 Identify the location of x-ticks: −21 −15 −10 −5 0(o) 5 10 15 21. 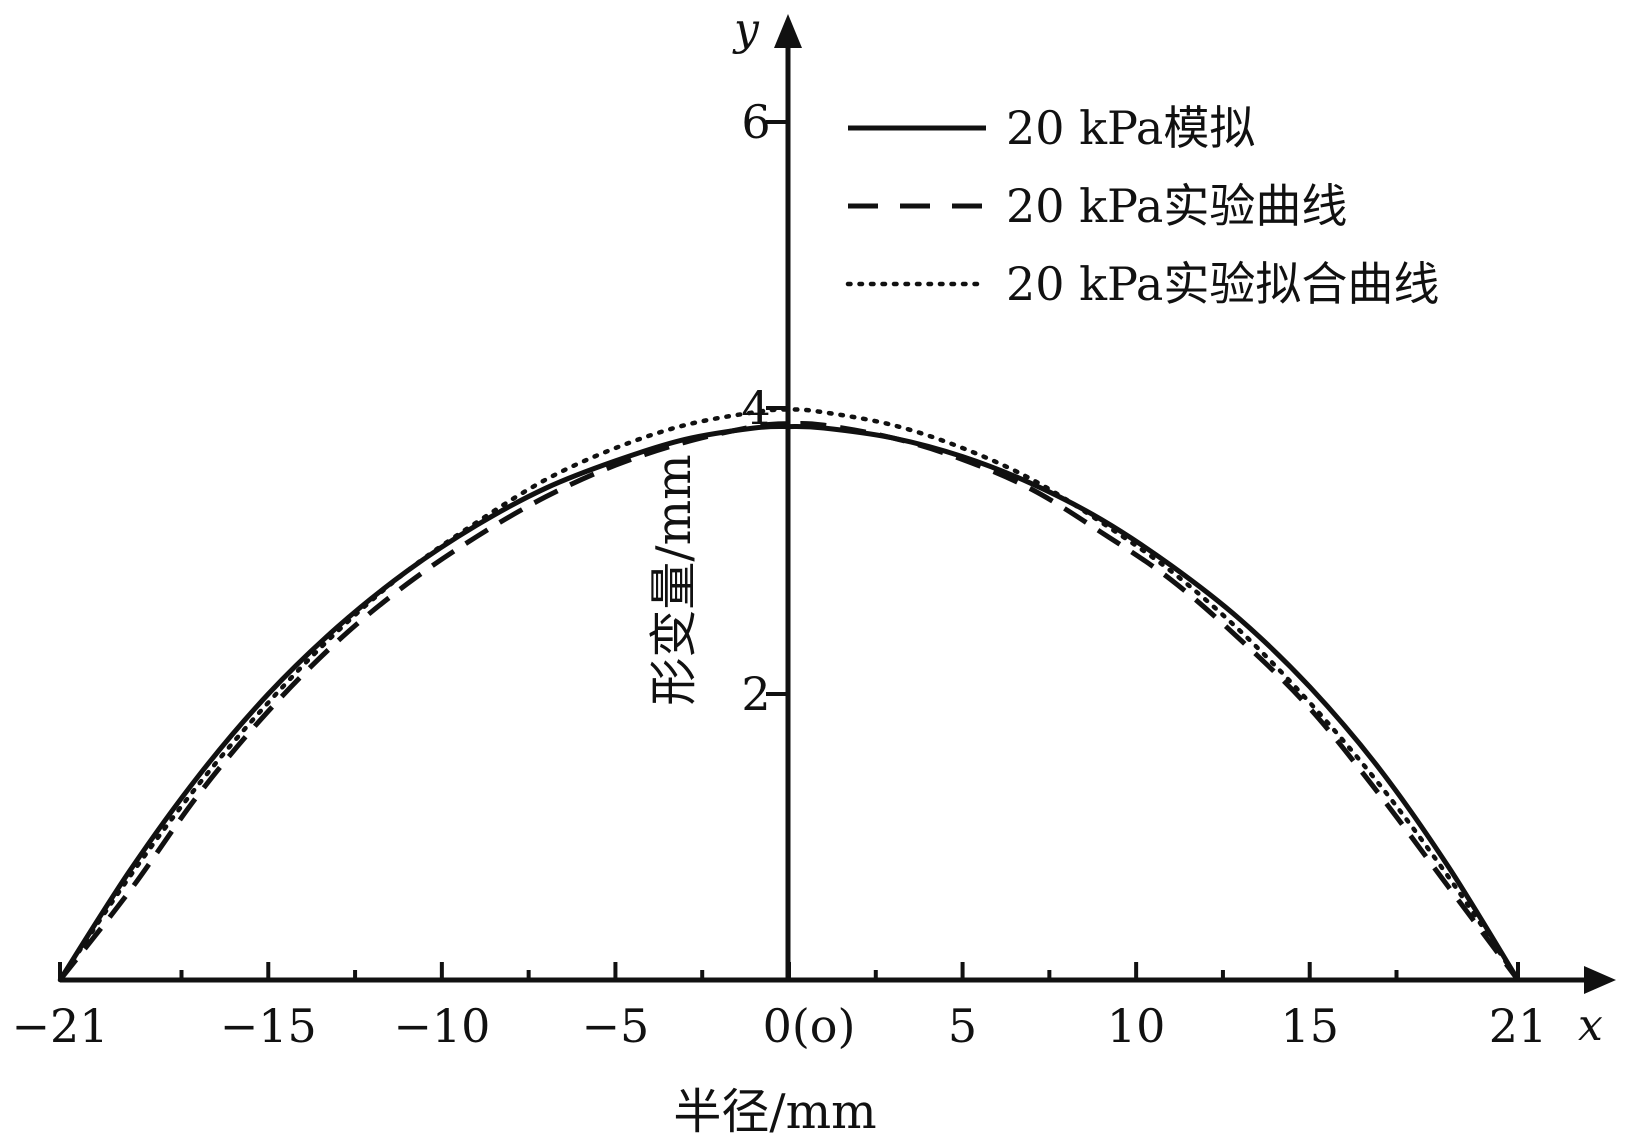
(779, 1007).